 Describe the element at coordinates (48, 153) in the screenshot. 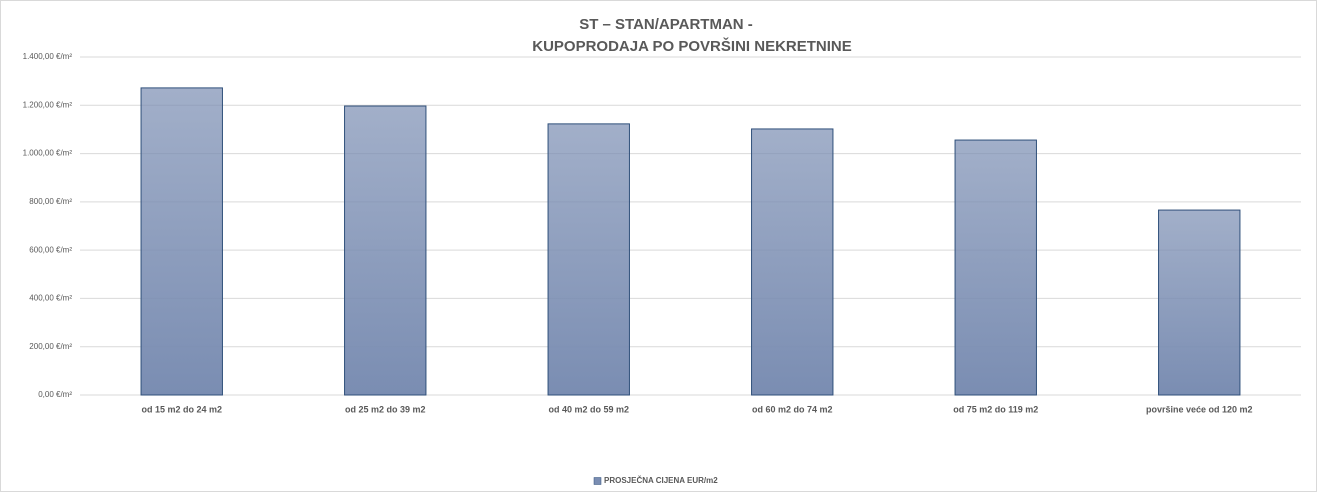

I see `y-tick-label: 1.000,00 €/m²` at that location.